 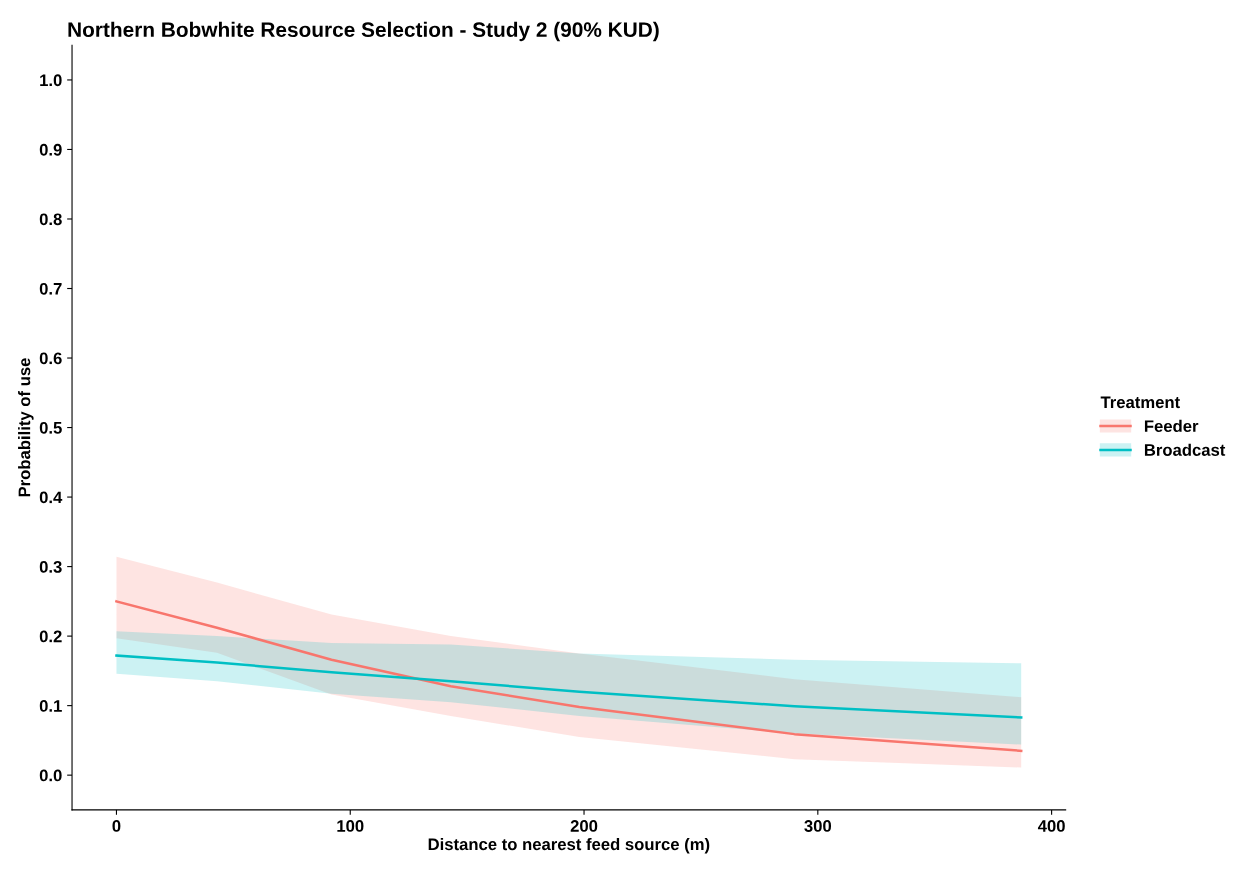 I want to click on y-tick-label: 0.2, so click(x=50, y=636).